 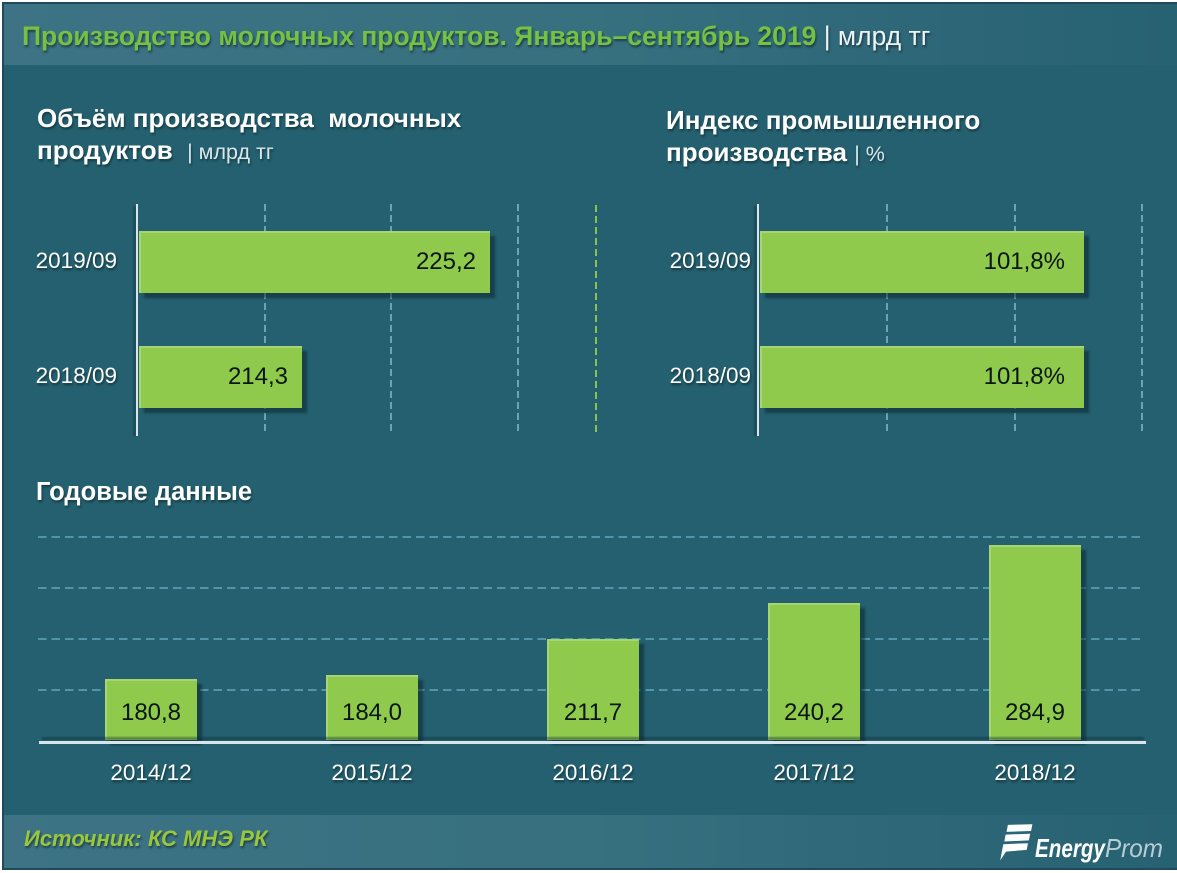 What do you see at coordinates (1134, 848) in the screenshot?
I see `svg-text: Prom` at bounding box center [1134, 848].